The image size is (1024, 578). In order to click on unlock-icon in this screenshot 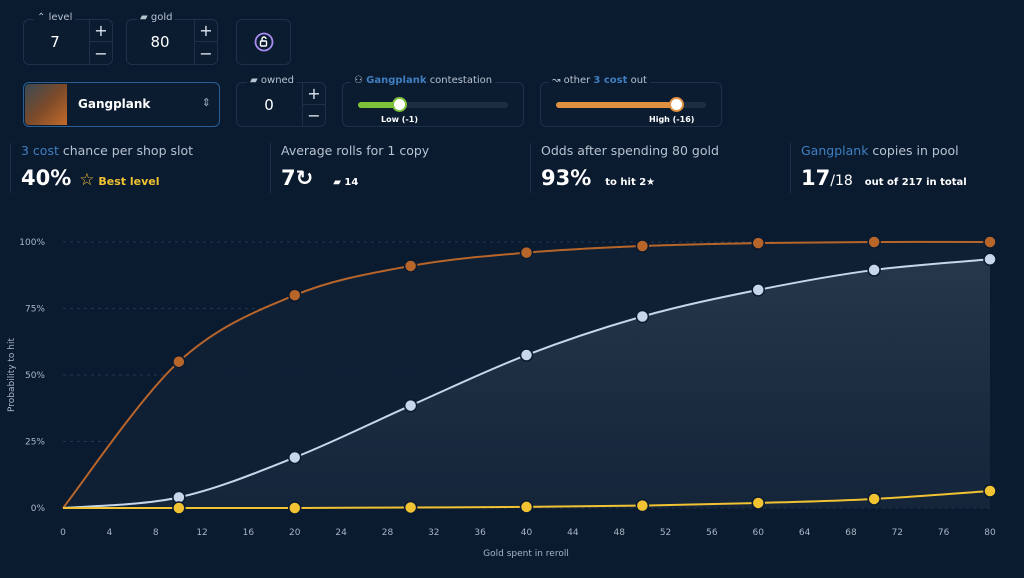, I will do `click(263, 42)`.